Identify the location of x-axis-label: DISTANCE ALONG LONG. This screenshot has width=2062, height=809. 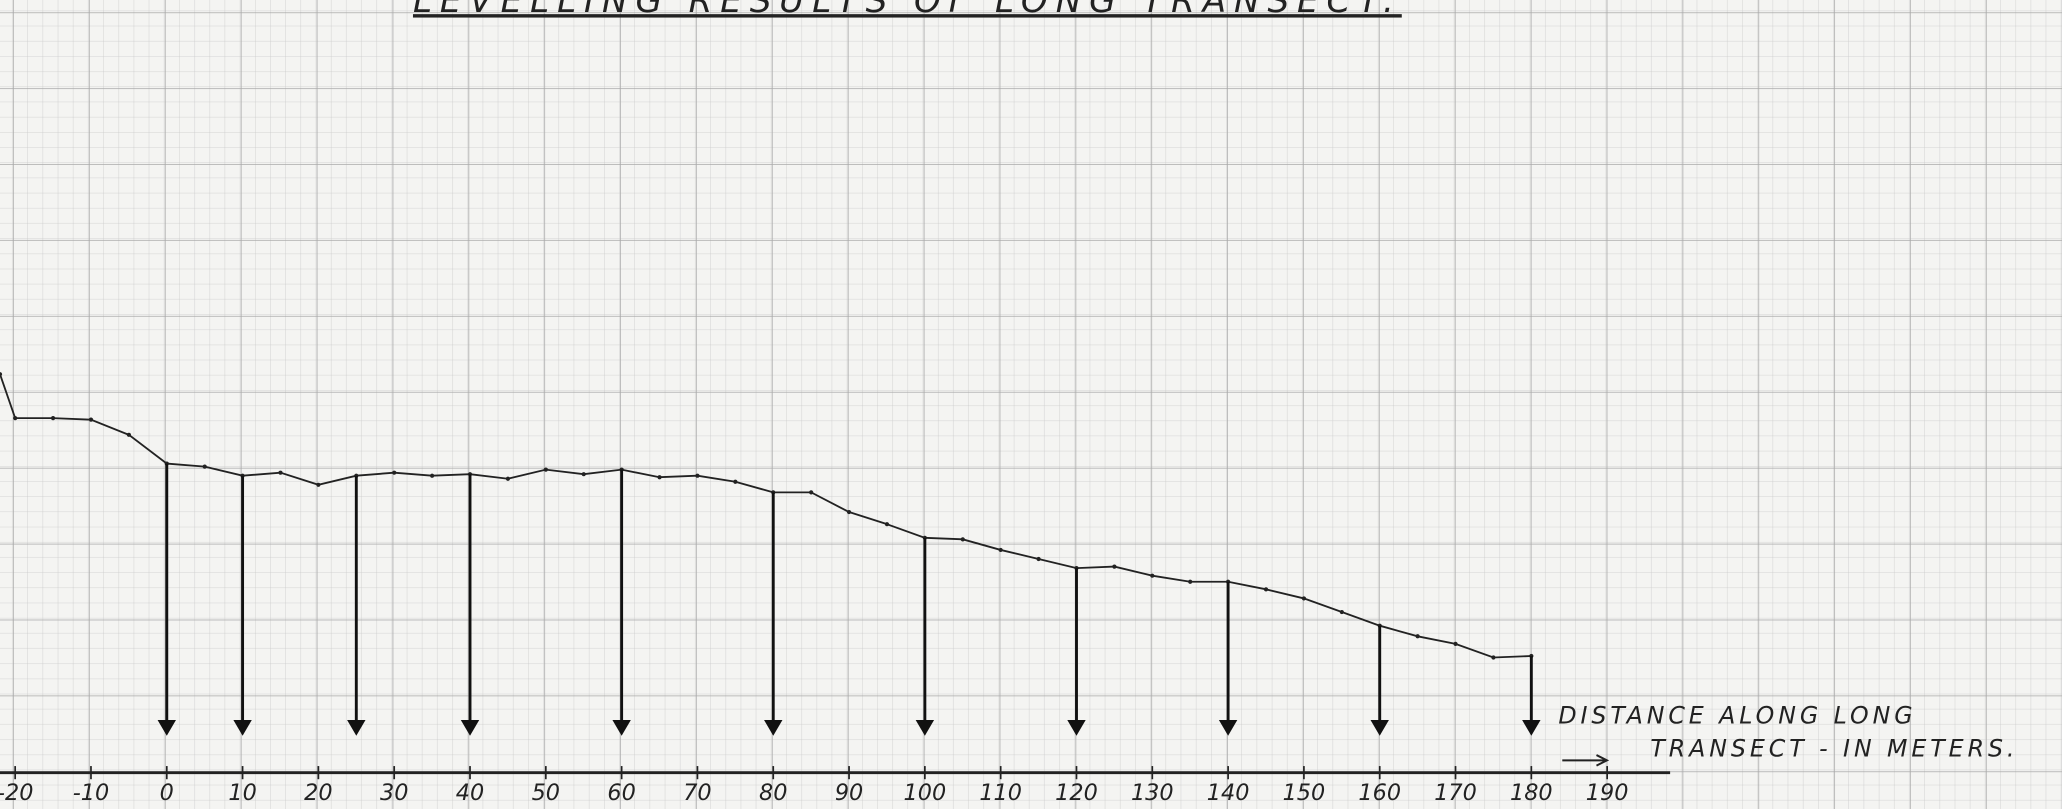
(1737, 715).